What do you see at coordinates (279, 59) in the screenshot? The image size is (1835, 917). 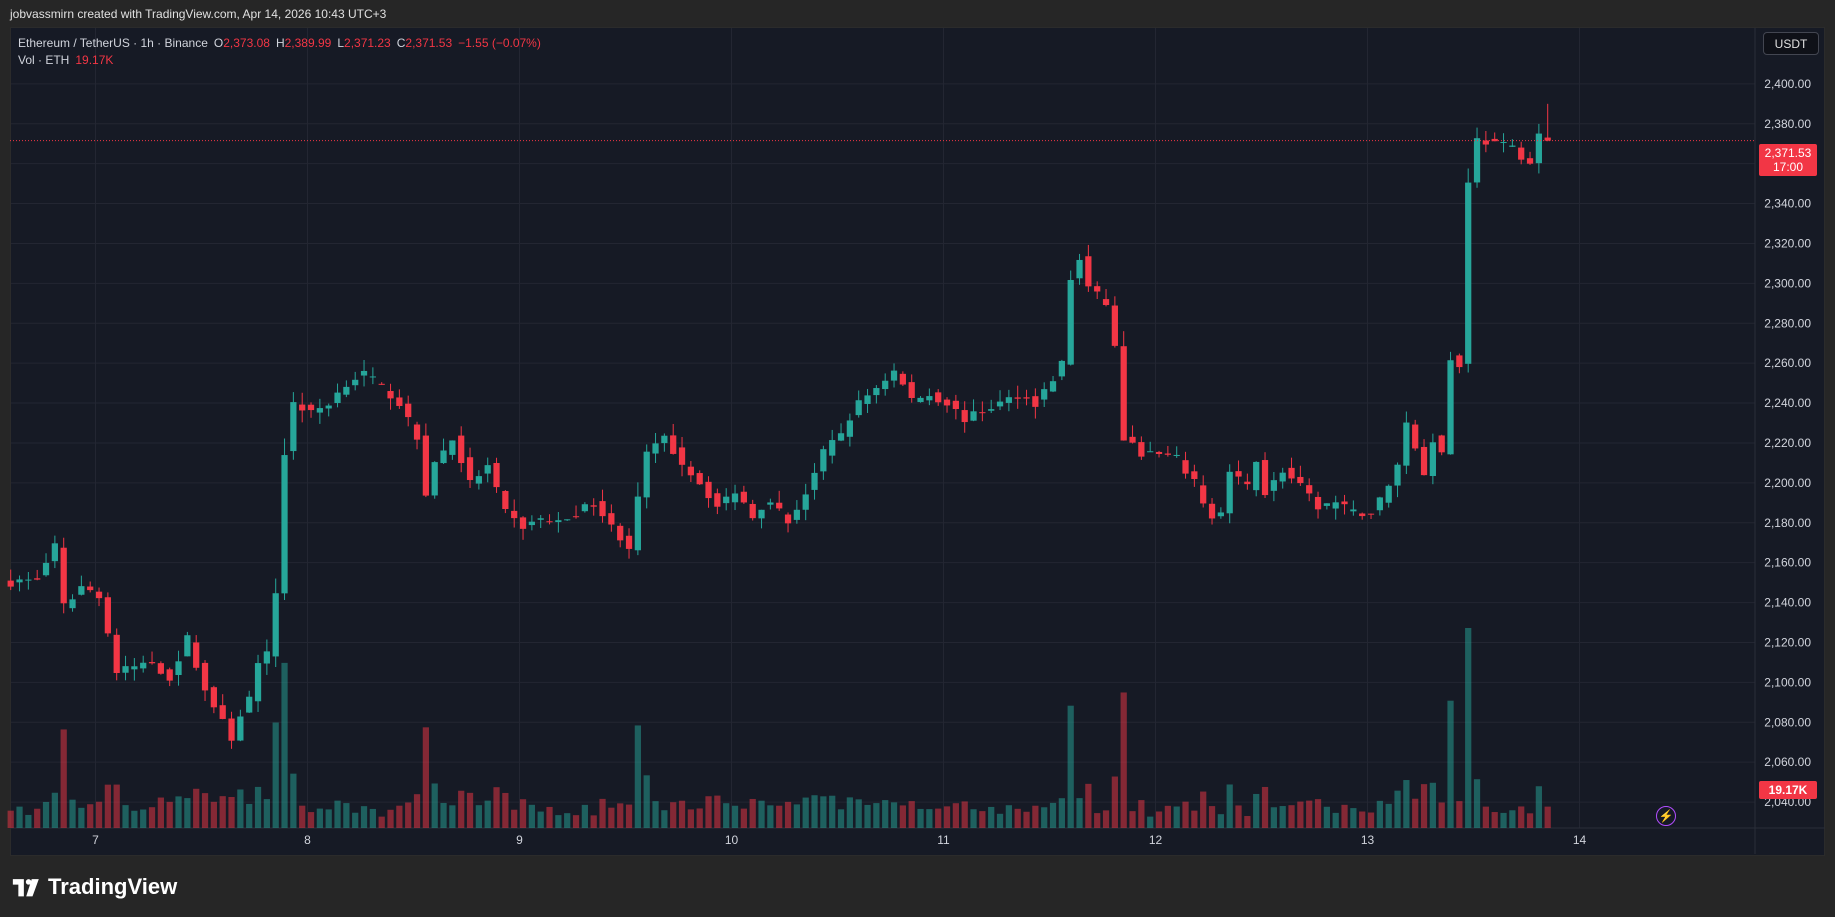 I see `volume-row: Vol · ETH 19.17K` at bounding box center [279, 59].